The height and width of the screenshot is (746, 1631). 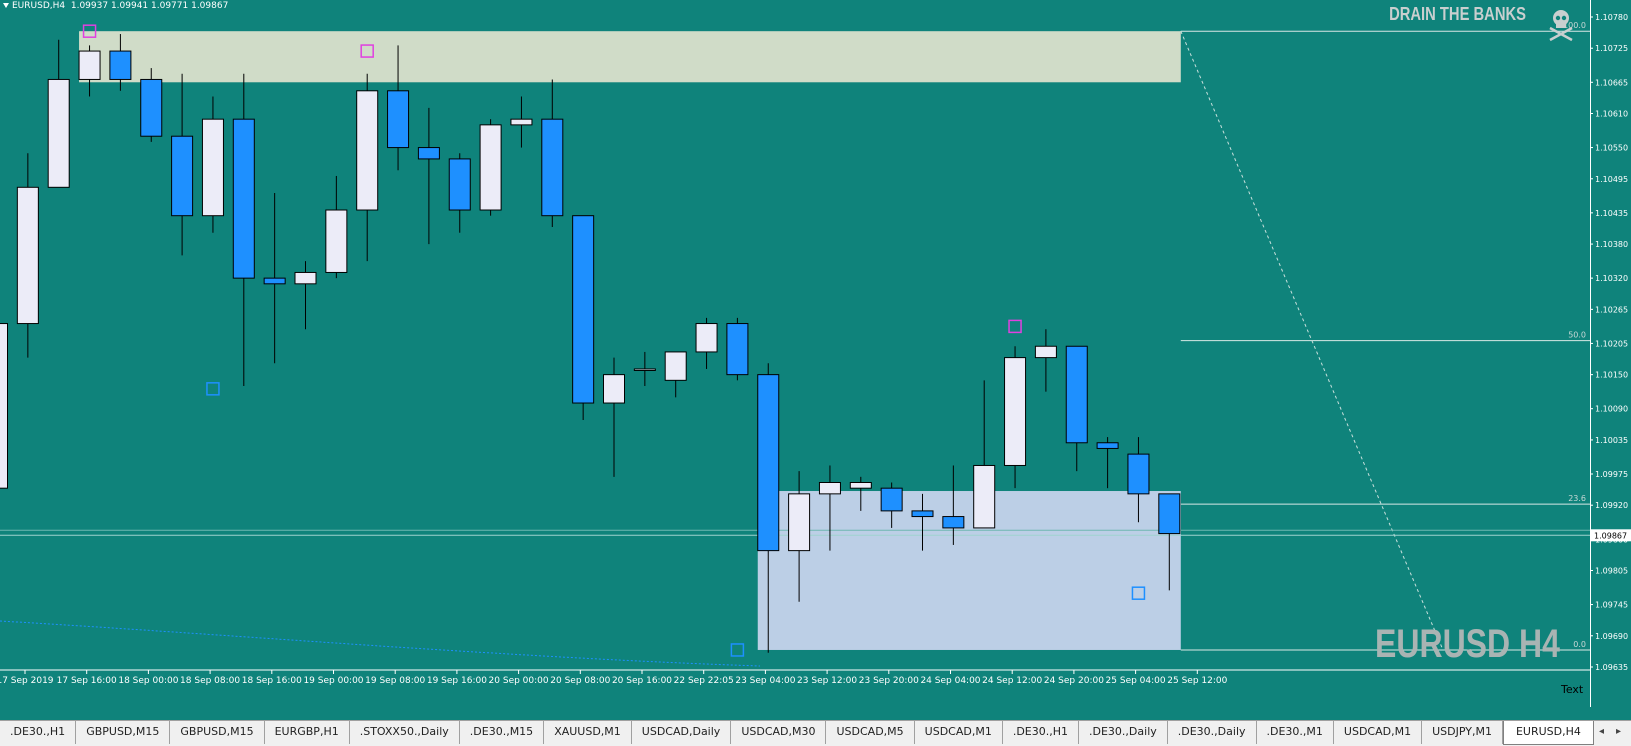 I want to click on chart-tab: USDCAD,M5, so click(x=870, y=732).